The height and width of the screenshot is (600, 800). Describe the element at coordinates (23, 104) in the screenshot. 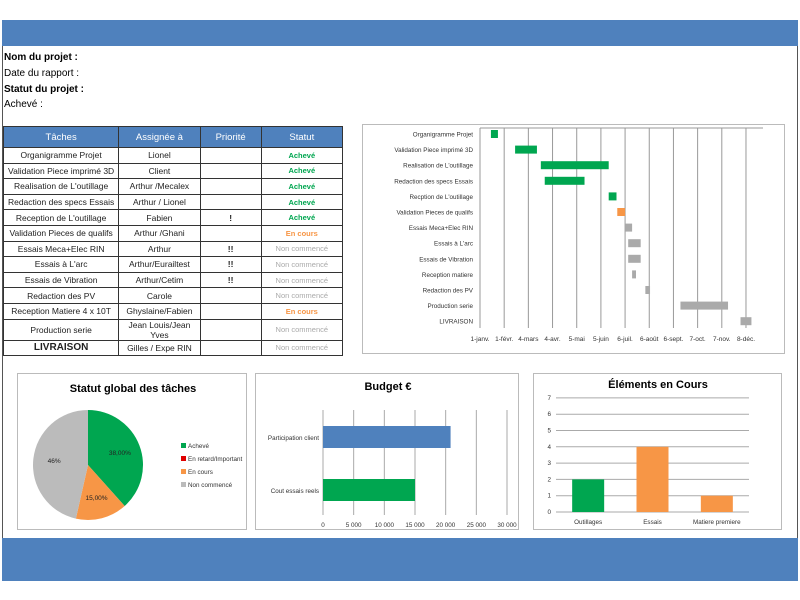

I see `completed-label: Achevé :` at that location.